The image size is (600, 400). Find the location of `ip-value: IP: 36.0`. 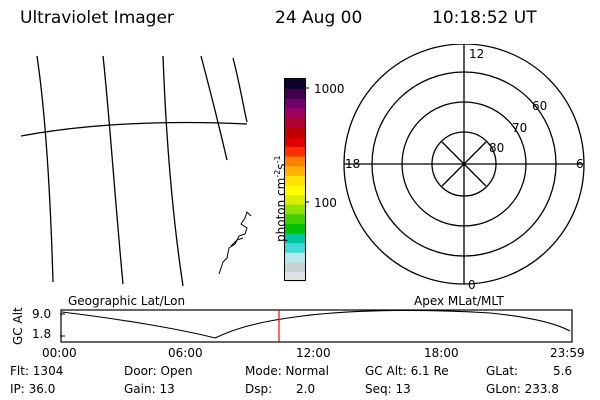

ip-value: IP: 36.0 is located at coordinates (33, 389).